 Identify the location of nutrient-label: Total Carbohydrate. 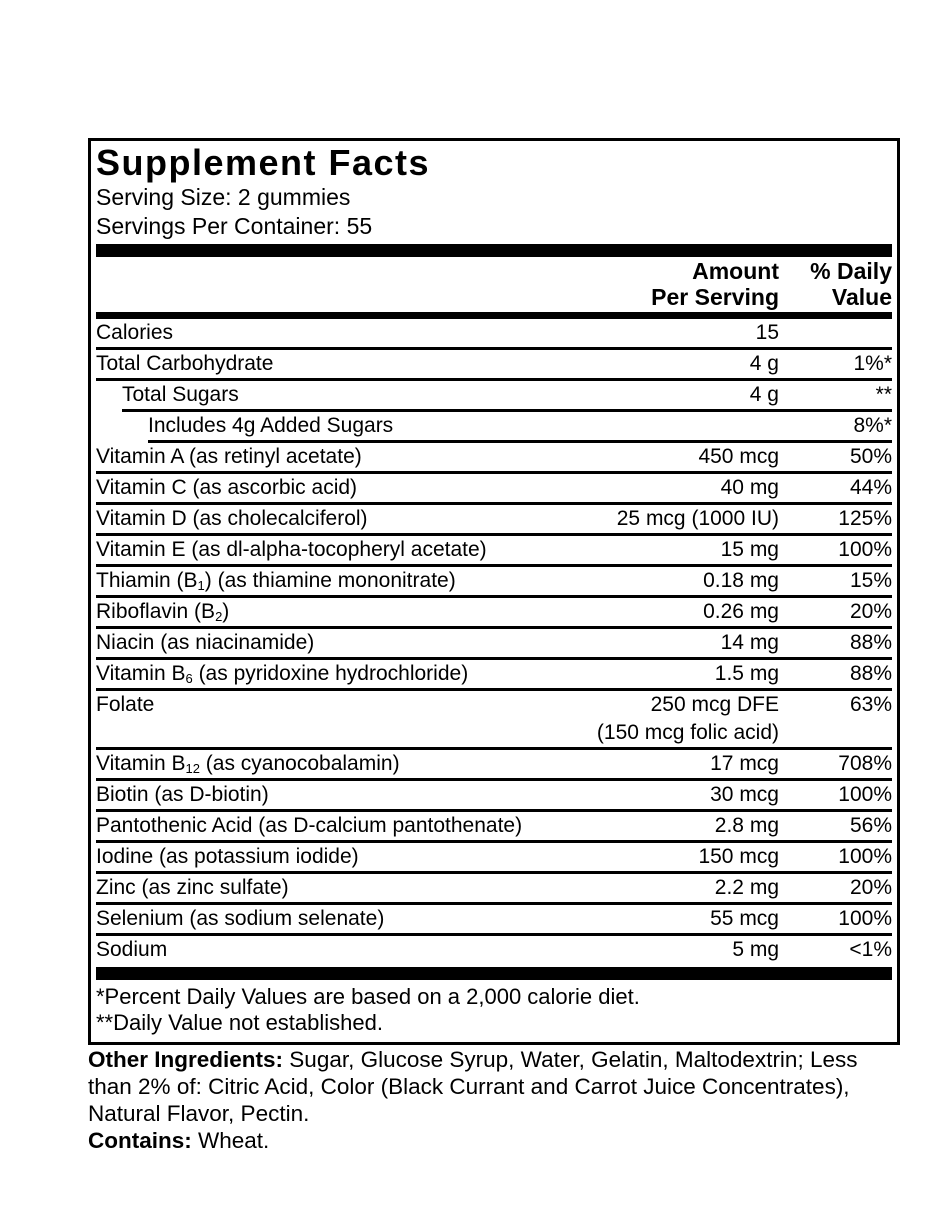
(185, 363).